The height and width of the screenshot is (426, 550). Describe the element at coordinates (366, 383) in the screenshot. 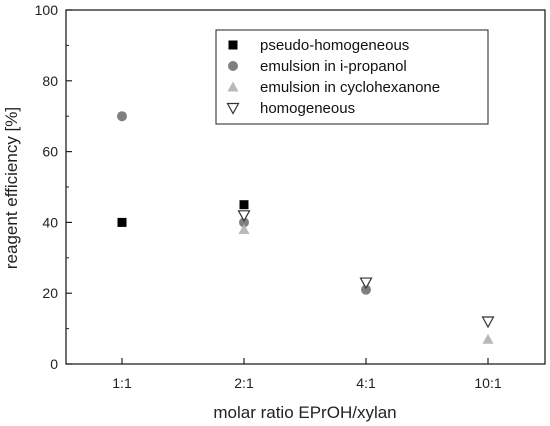

I see `x-tick-label: 4:1` at that location.